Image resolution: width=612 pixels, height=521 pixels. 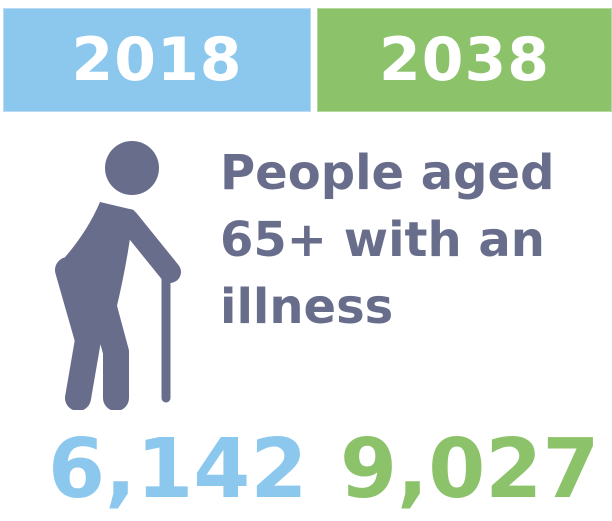 I want to click on year-2018-label: 2018, so click(x=157, y=60).